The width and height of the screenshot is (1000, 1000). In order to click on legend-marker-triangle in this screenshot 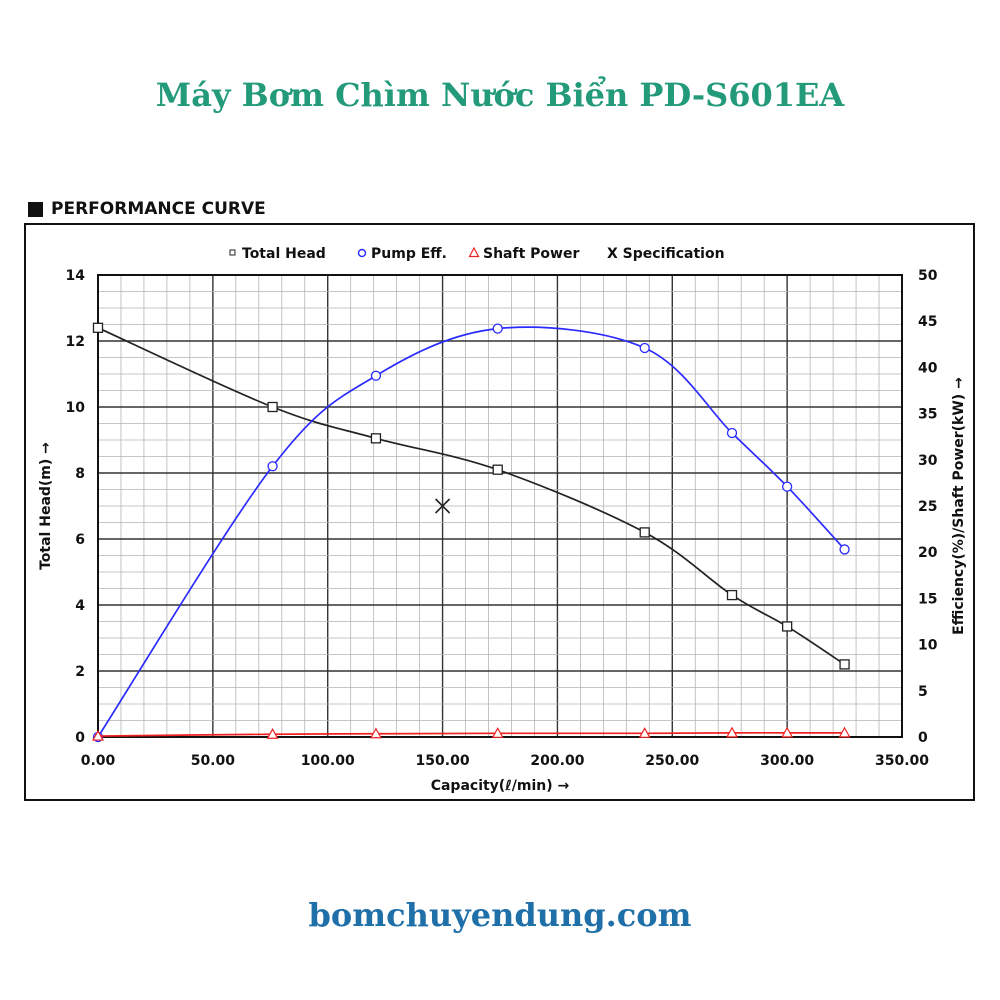, I will do `click(474, 252)`.